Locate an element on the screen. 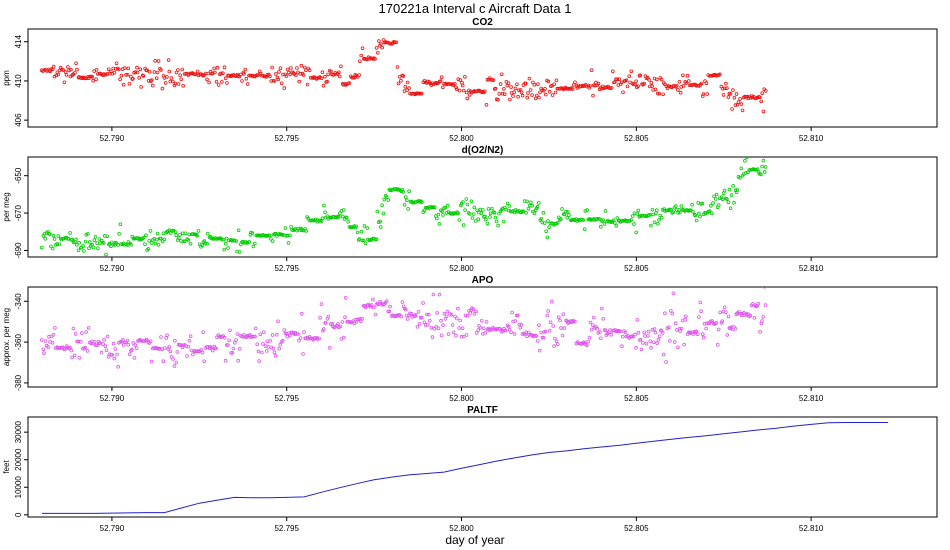  panel-title: CO2 is located at coordinates (482, 22).